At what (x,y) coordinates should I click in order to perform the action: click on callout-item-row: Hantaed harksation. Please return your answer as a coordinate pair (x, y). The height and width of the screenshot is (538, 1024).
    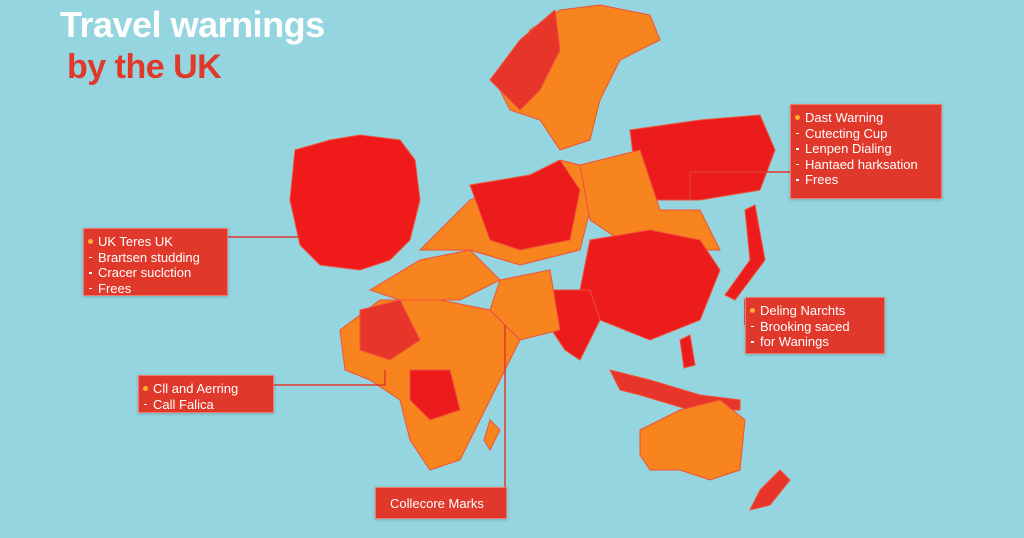
    Looking at the image, I should click on (863, 164).